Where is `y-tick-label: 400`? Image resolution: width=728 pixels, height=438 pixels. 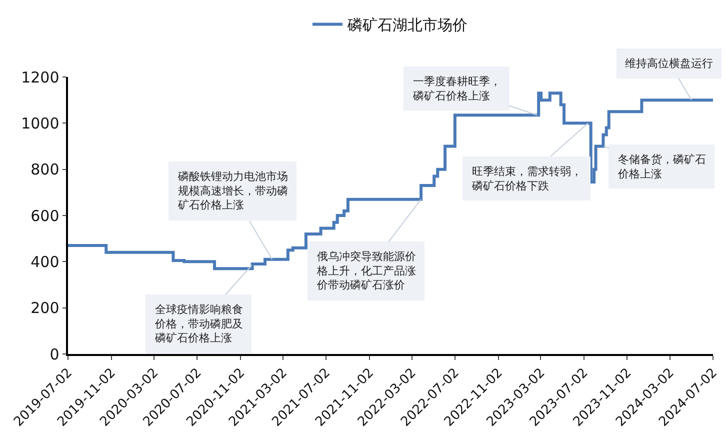
y-tick-label: 400 is located at coordinates (45, 261).